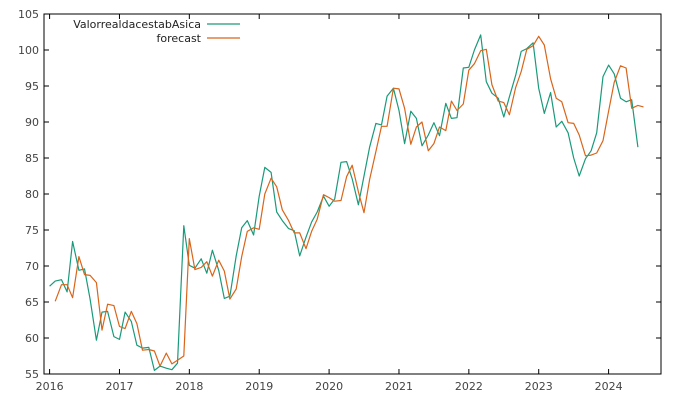 The height and width of the screenshot is (404, 680). Describe the element at coordinates (32, 266) in the screenshot. I see `y-tick-label: 70` at that location.